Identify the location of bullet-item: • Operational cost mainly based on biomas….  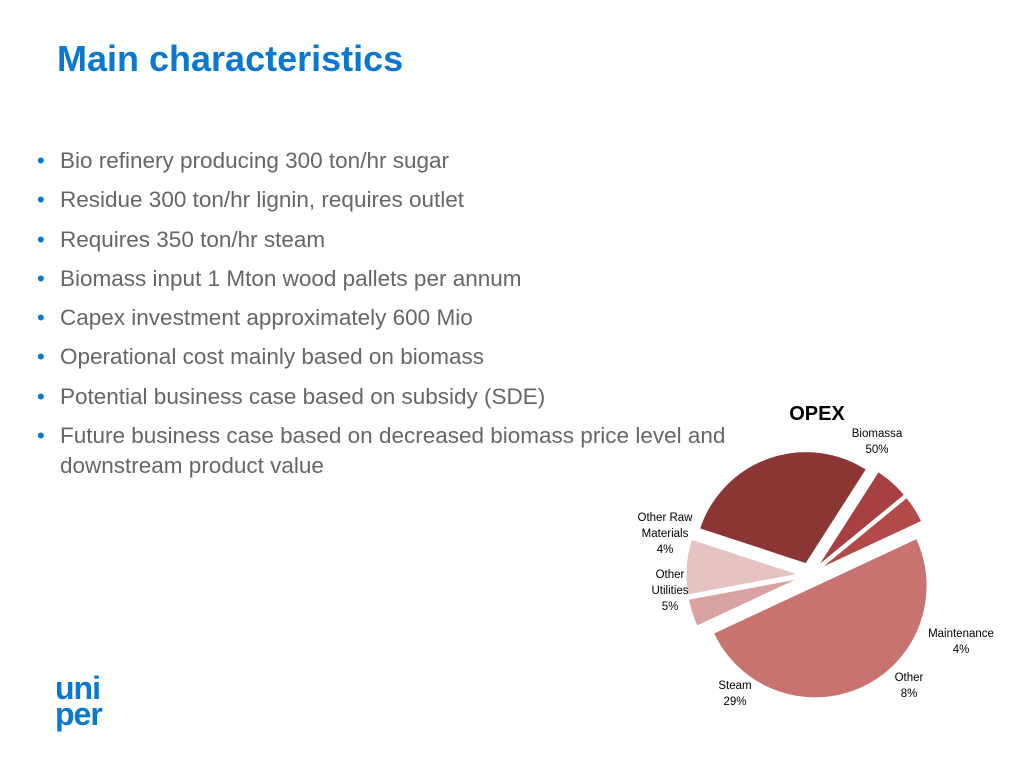
(386, 357).